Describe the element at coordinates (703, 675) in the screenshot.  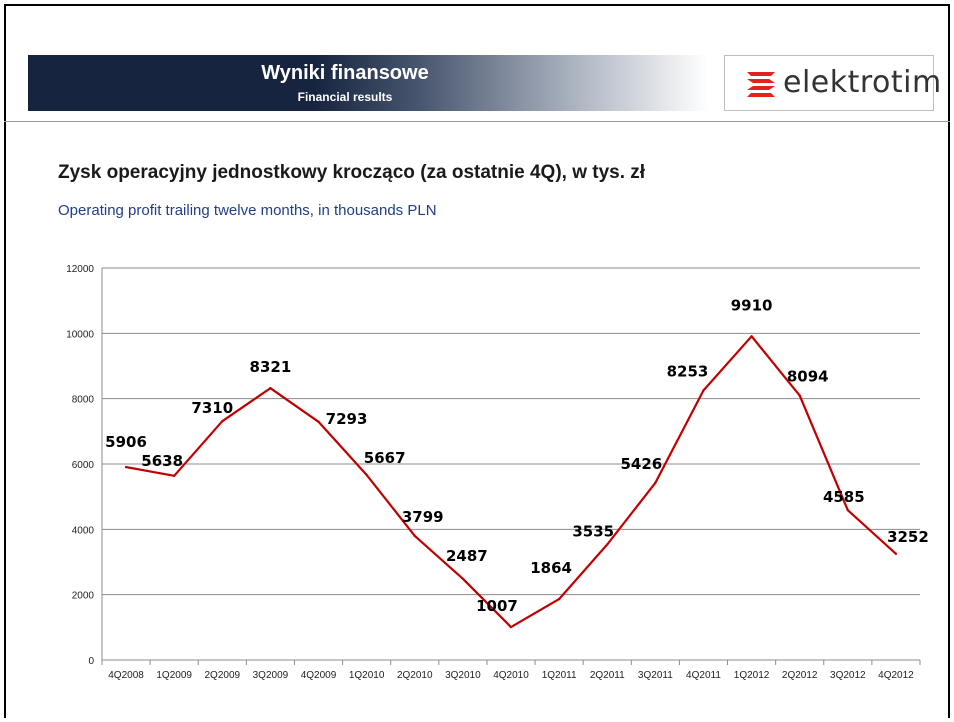
I see `x-tick-label: 4Q2011` at that location.